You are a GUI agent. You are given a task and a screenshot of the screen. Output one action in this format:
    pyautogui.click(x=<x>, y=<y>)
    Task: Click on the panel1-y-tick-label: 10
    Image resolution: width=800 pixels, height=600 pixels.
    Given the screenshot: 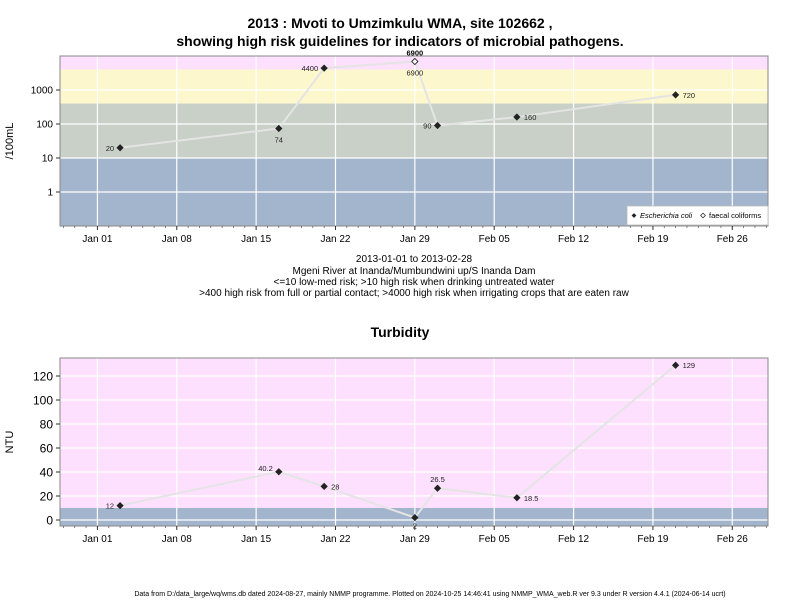 What is the action you would take?
    pyautogui.click(x=48, y=159)
    